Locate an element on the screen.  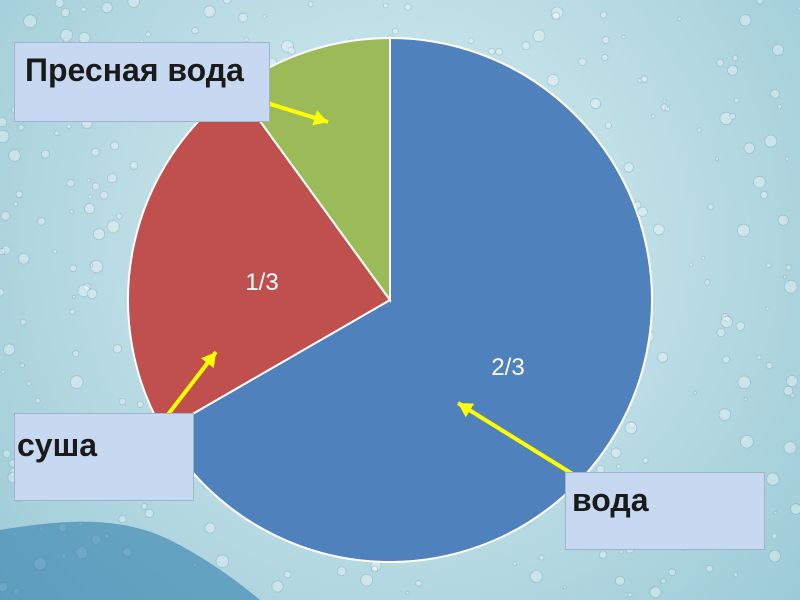
callout-fresh-water-text: Пресная вода is located at coordinates (134, 70).